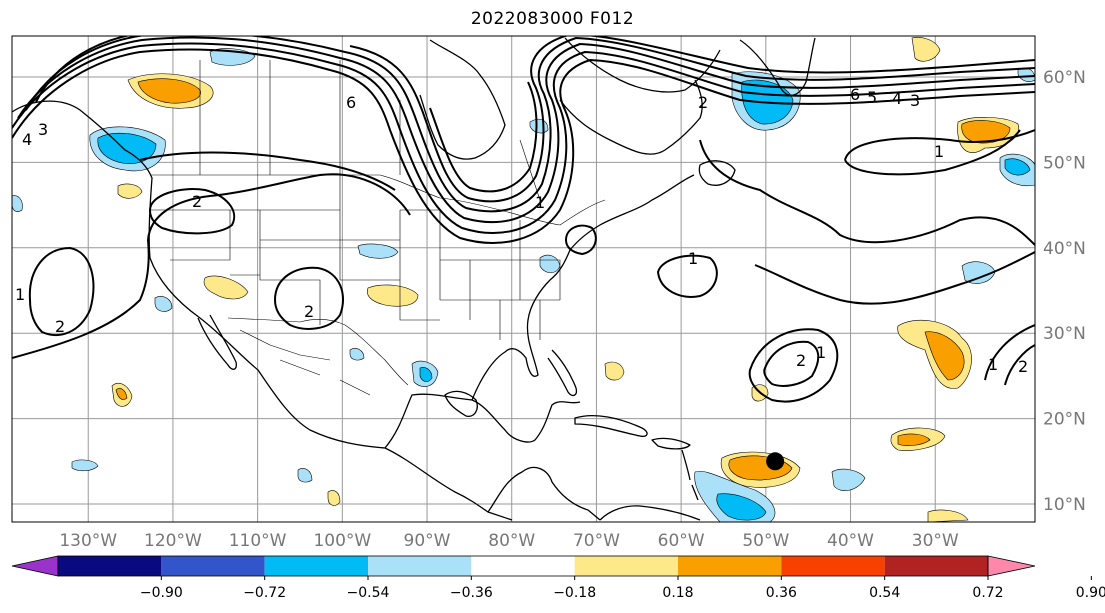  I want to click on contour-east-atlantic, so click(939, 145).